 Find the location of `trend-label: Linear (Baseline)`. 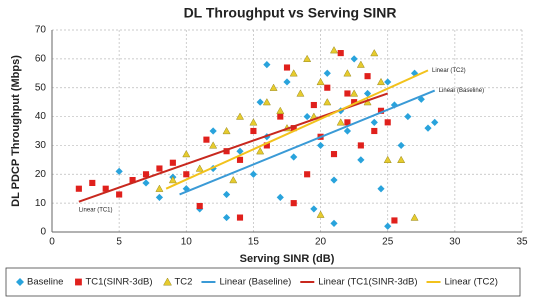

trend-label: Linear (Baseline) is located at coordinates (461, 91).